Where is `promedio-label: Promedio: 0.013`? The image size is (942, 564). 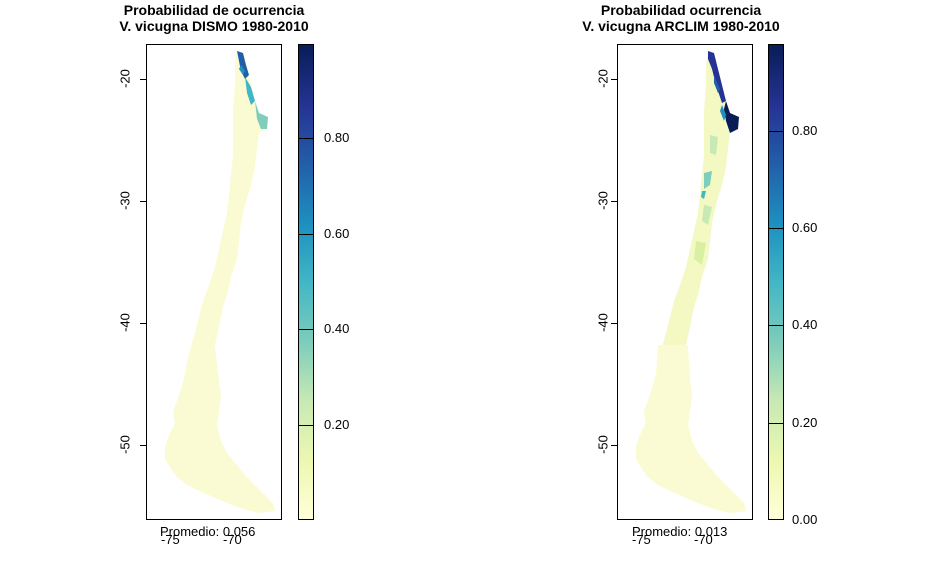 promedio-label: Promedio: 0.013 is located at coordinates (680, 531).